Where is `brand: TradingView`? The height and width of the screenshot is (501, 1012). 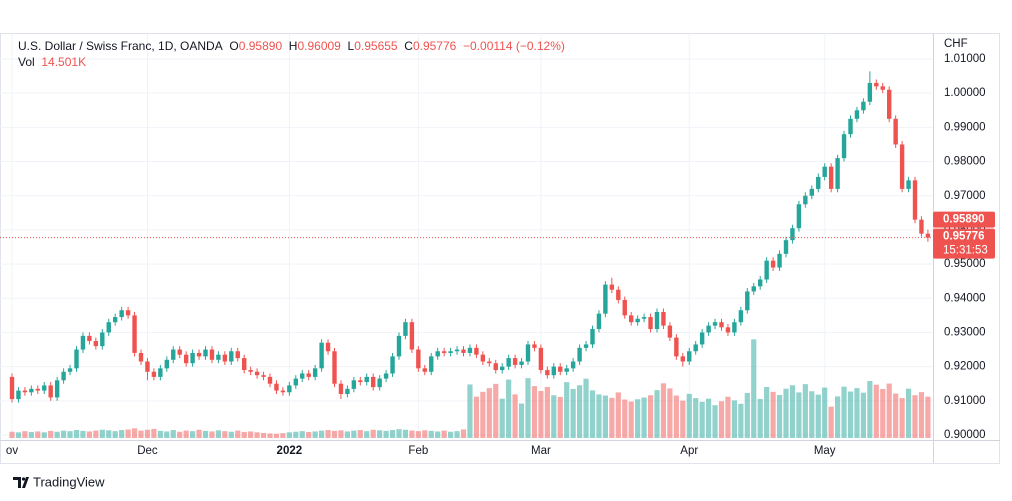 brand: TradingView is located at coordinates (69, 481).